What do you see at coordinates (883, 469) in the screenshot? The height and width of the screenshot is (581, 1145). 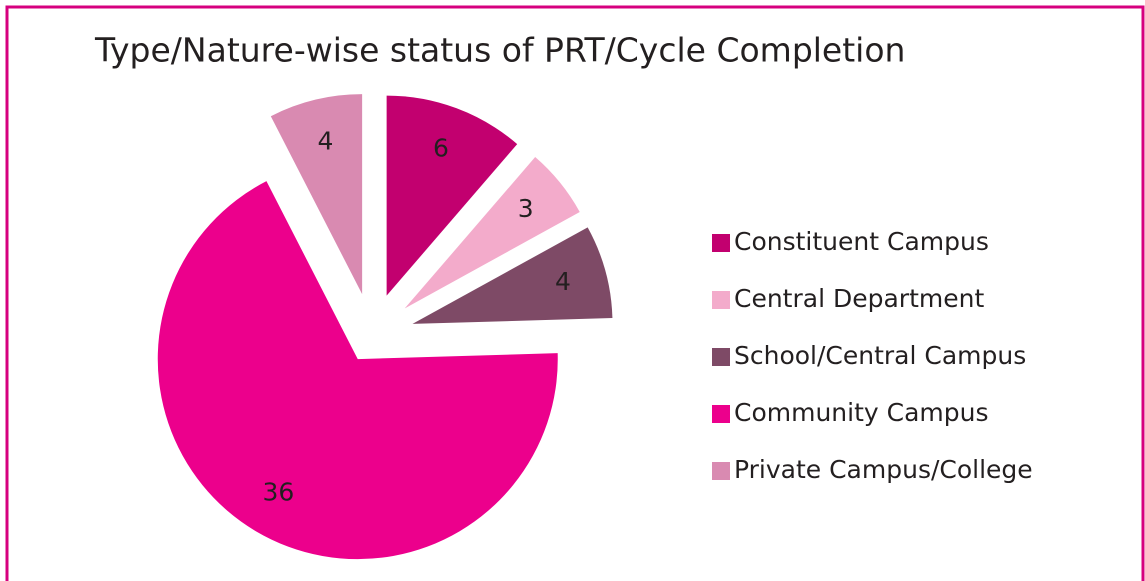 I see `legend-label: Private Campus/College` at bounding box center [883, 469].